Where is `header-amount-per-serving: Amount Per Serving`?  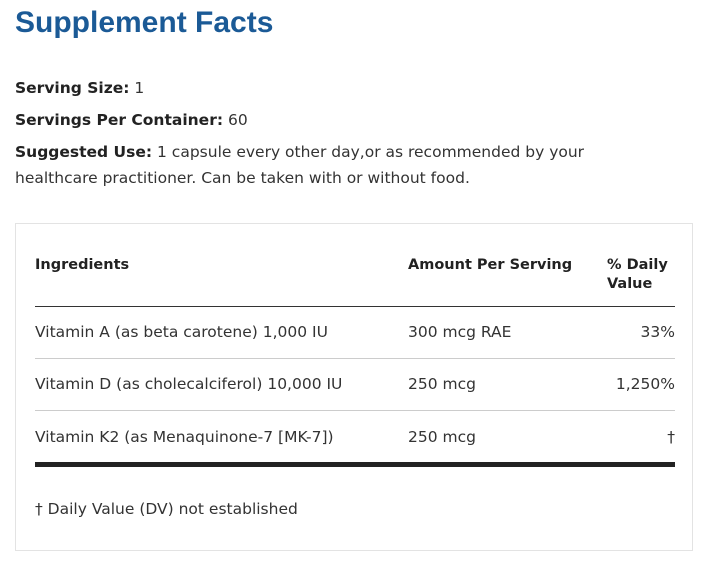 header-amount-per-serving: Amount Per Serving is located at coordinates (490, 265).